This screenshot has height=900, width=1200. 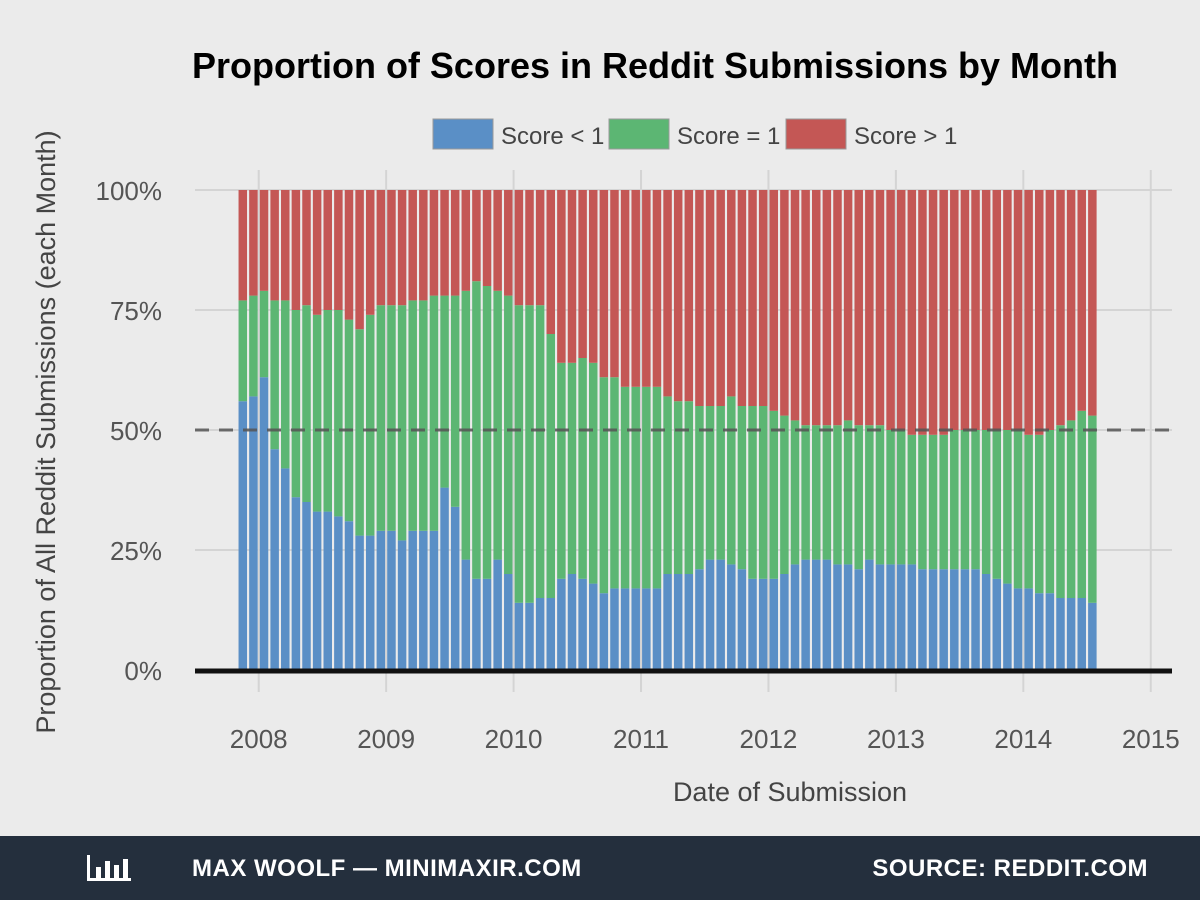 I want to click on legend-label: Score < 1, so click(x=552, y=136).